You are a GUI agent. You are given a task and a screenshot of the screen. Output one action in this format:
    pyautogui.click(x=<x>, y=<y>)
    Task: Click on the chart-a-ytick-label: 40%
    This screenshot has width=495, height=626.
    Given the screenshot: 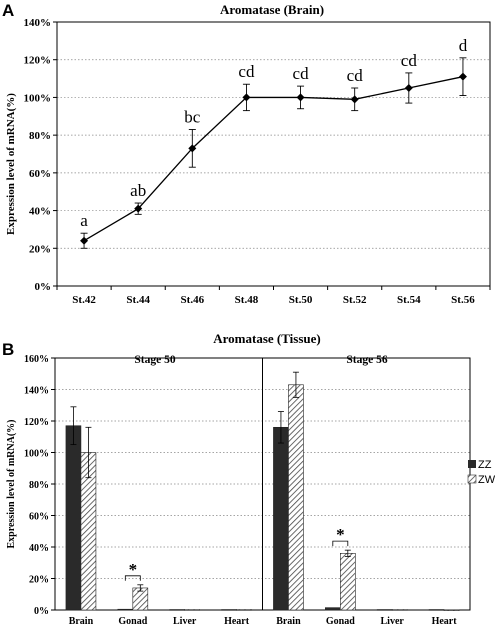 What is the action you would take?
    pyautogui.click(x=40, y=212)
    